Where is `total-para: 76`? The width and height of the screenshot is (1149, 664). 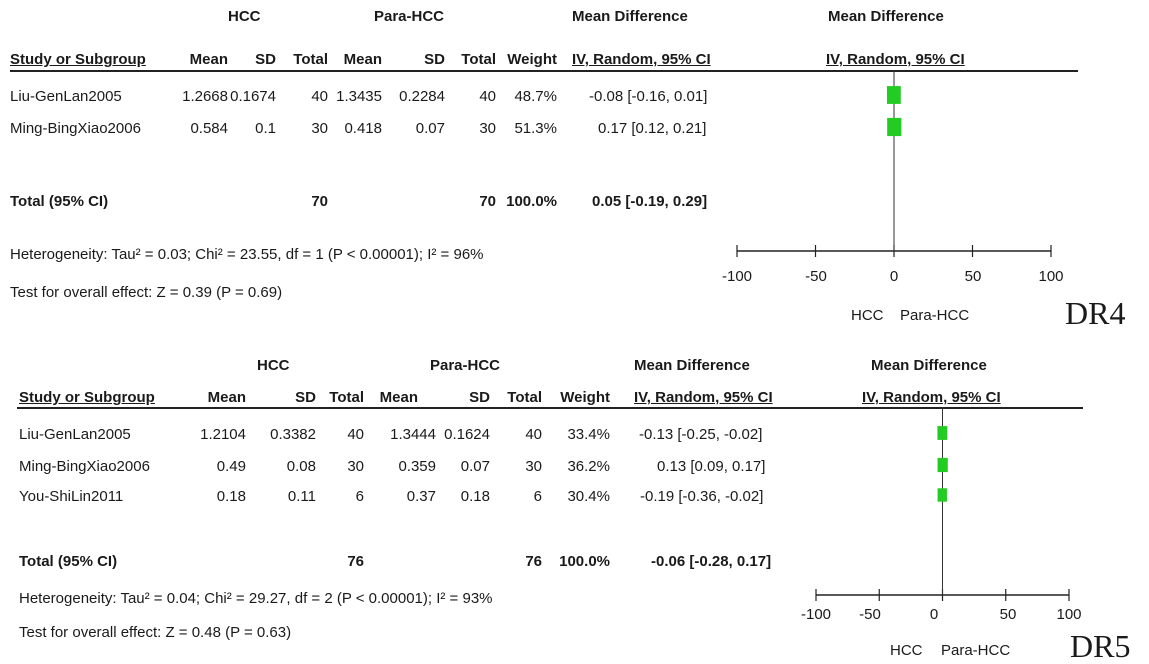 total-para: 76 is located at coordinates (533, 561).